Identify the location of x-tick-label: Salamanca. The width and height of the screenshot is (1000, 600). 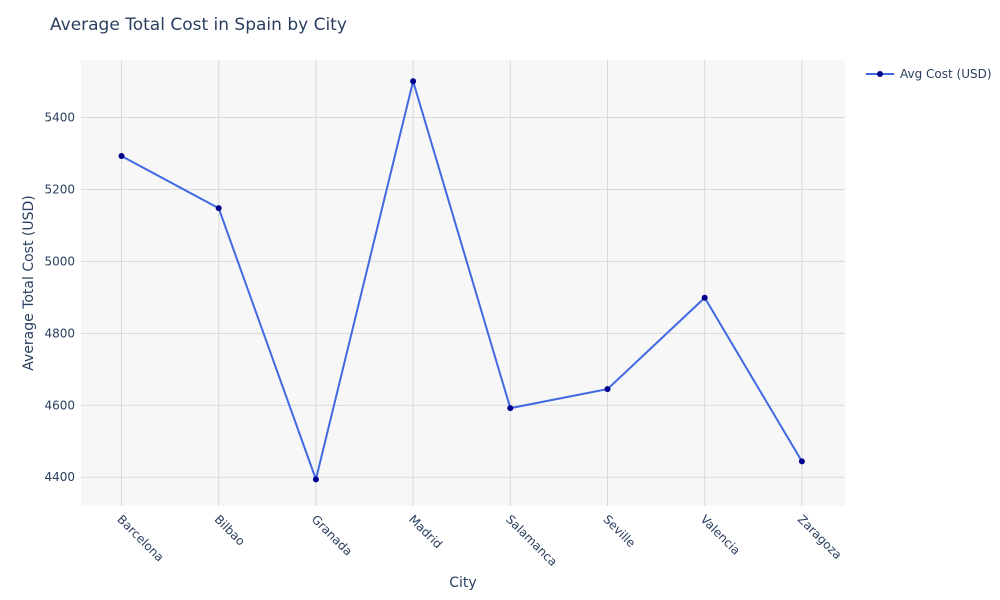
(531, 540).